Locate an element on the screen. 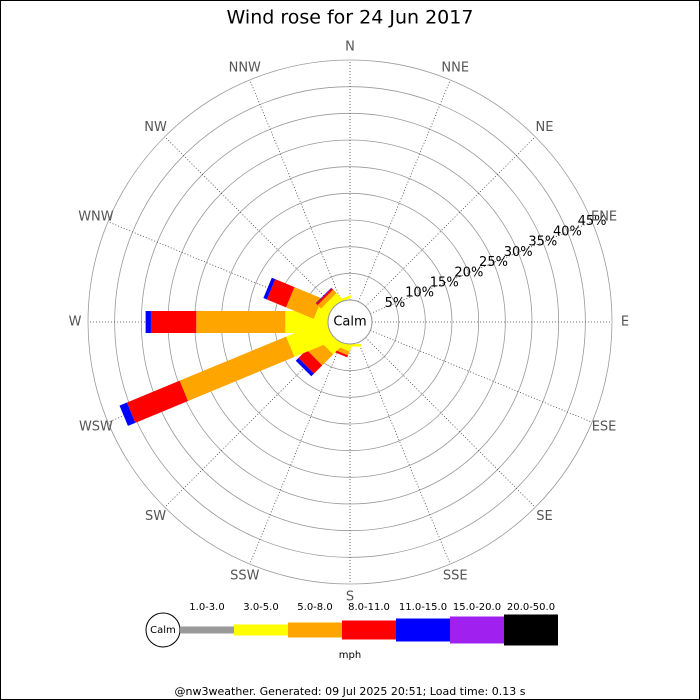 Image resolution: width=700 pixels, height=700 pixels. legend-title: mph is located at coordinates (350, 655).